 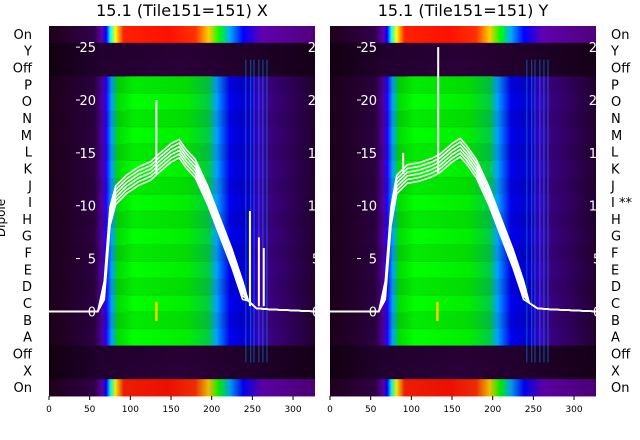 What do you see at coordinates (411, 410) in the screenshot?
I see `y-xtick-label: 100` at bounding box center [411, 410].